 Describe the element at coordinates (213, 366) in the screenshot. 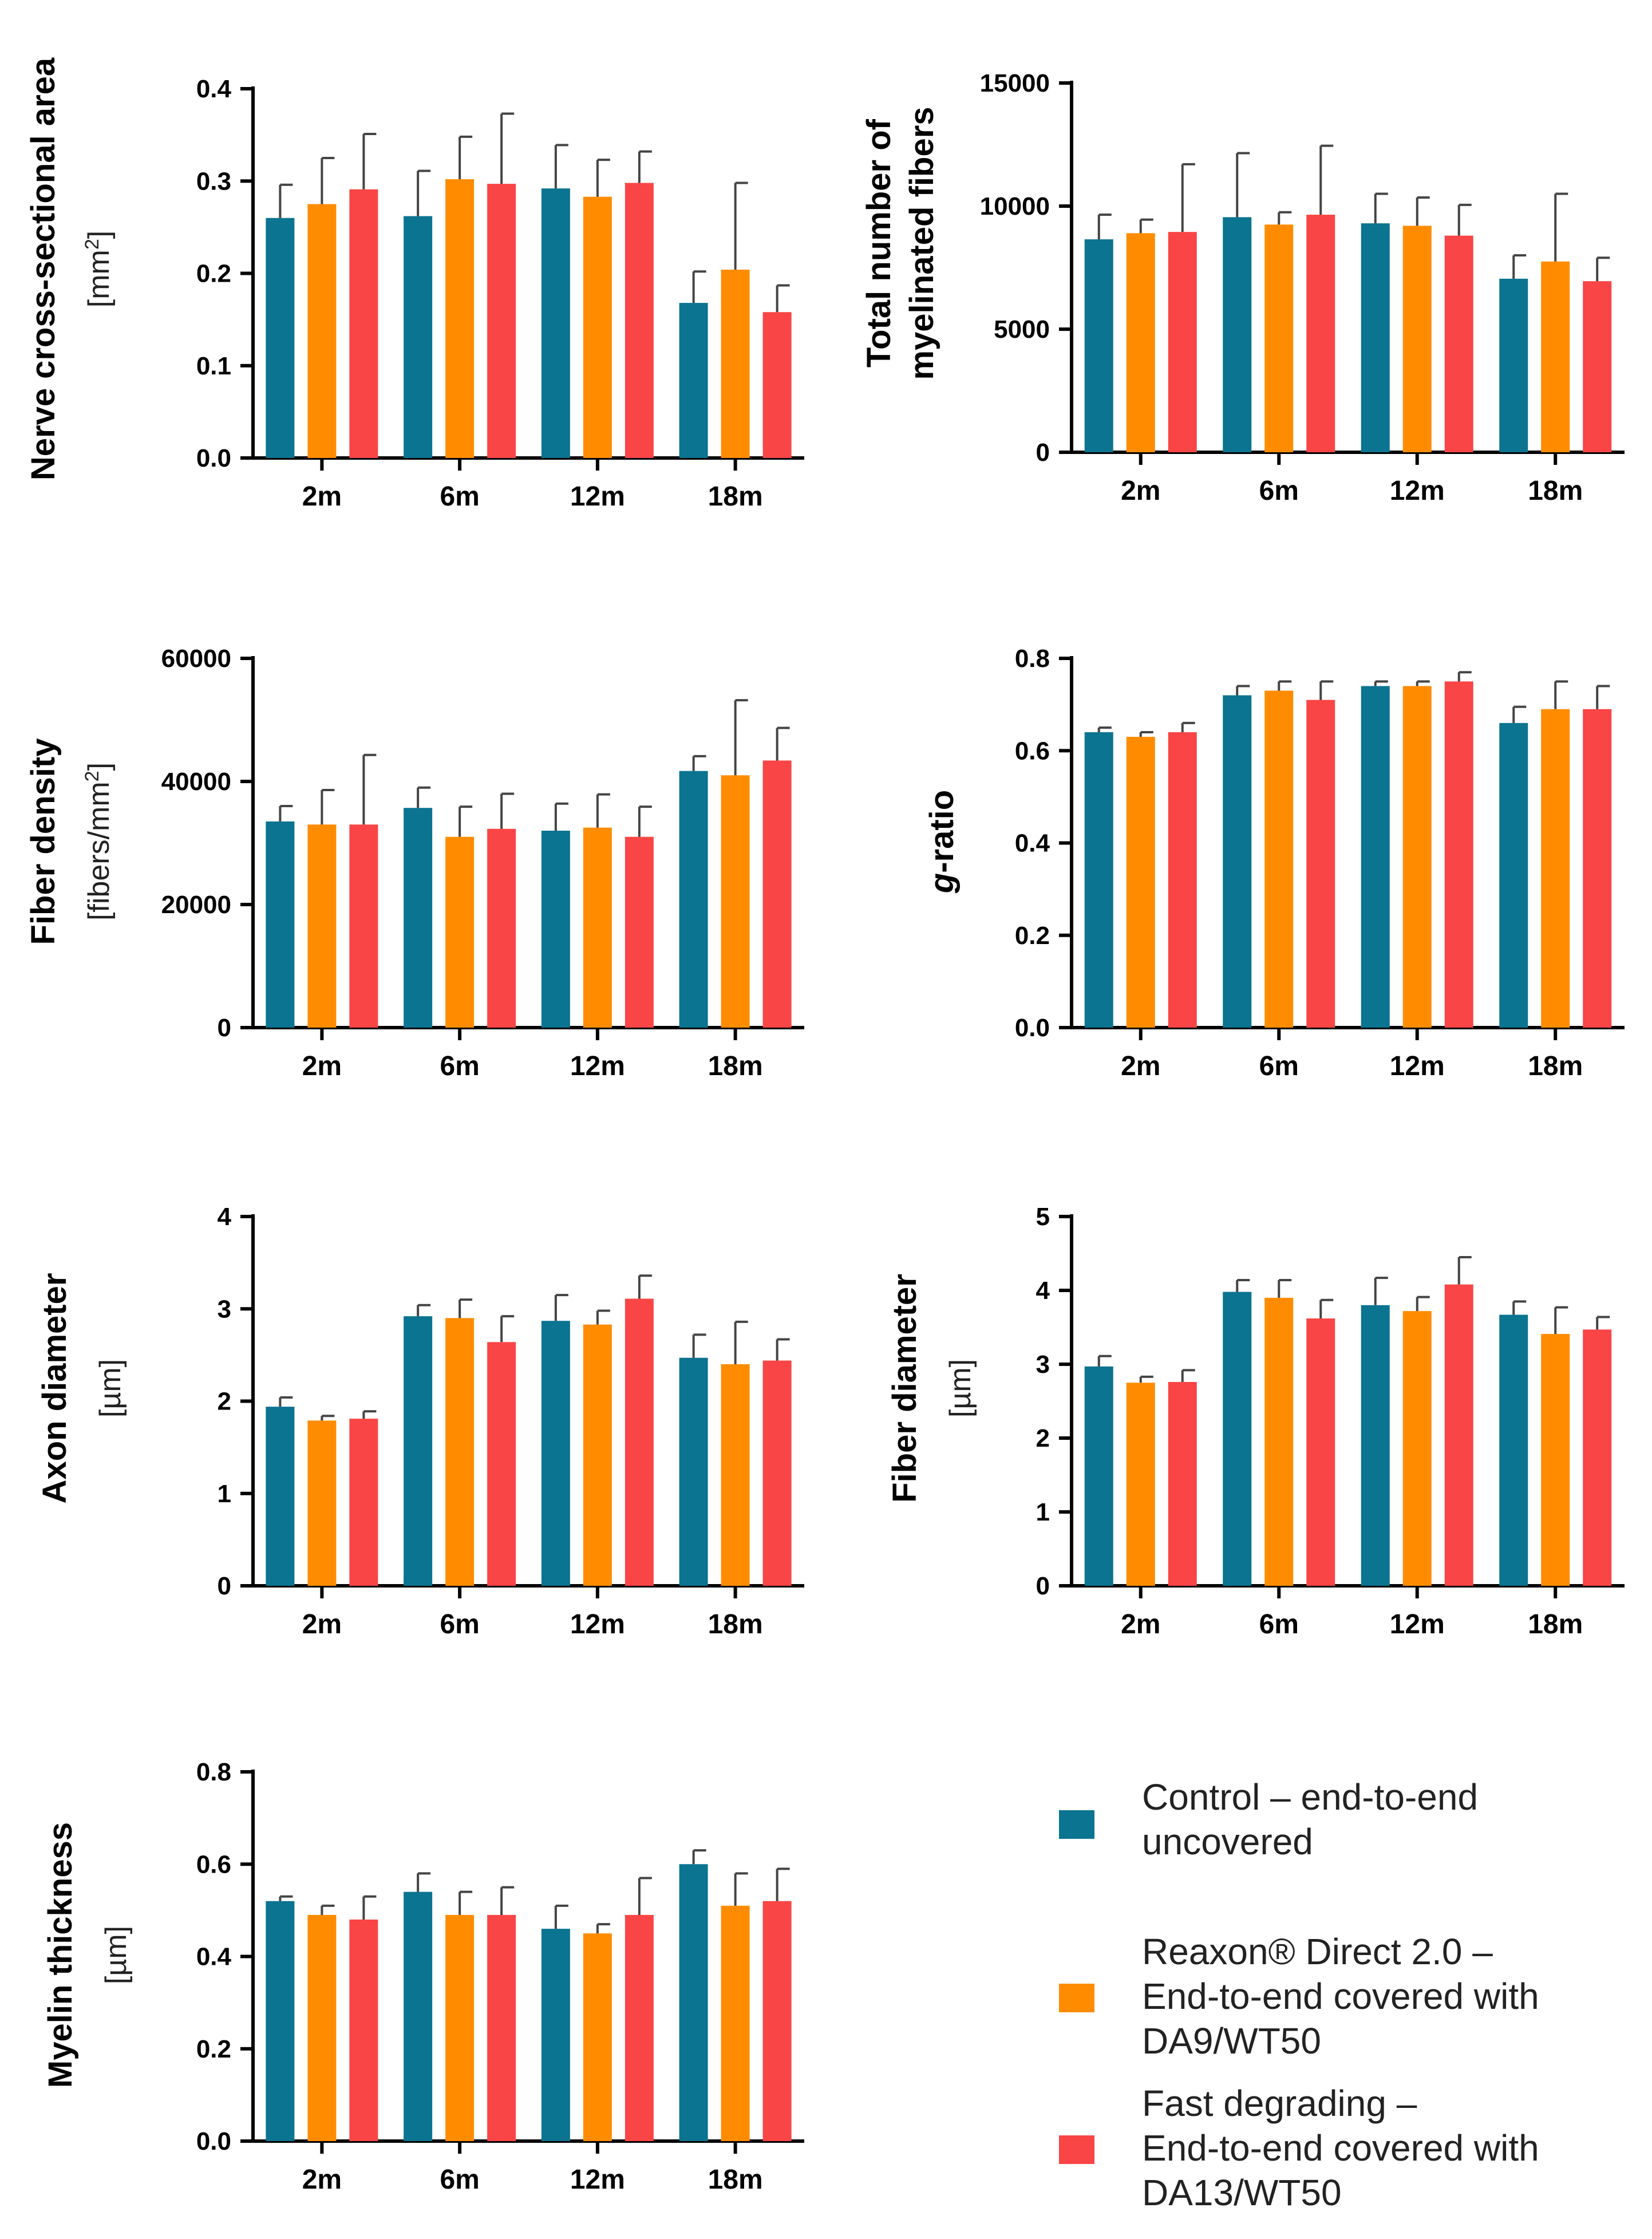

I see `y-tick-label: 0.1` at that location.